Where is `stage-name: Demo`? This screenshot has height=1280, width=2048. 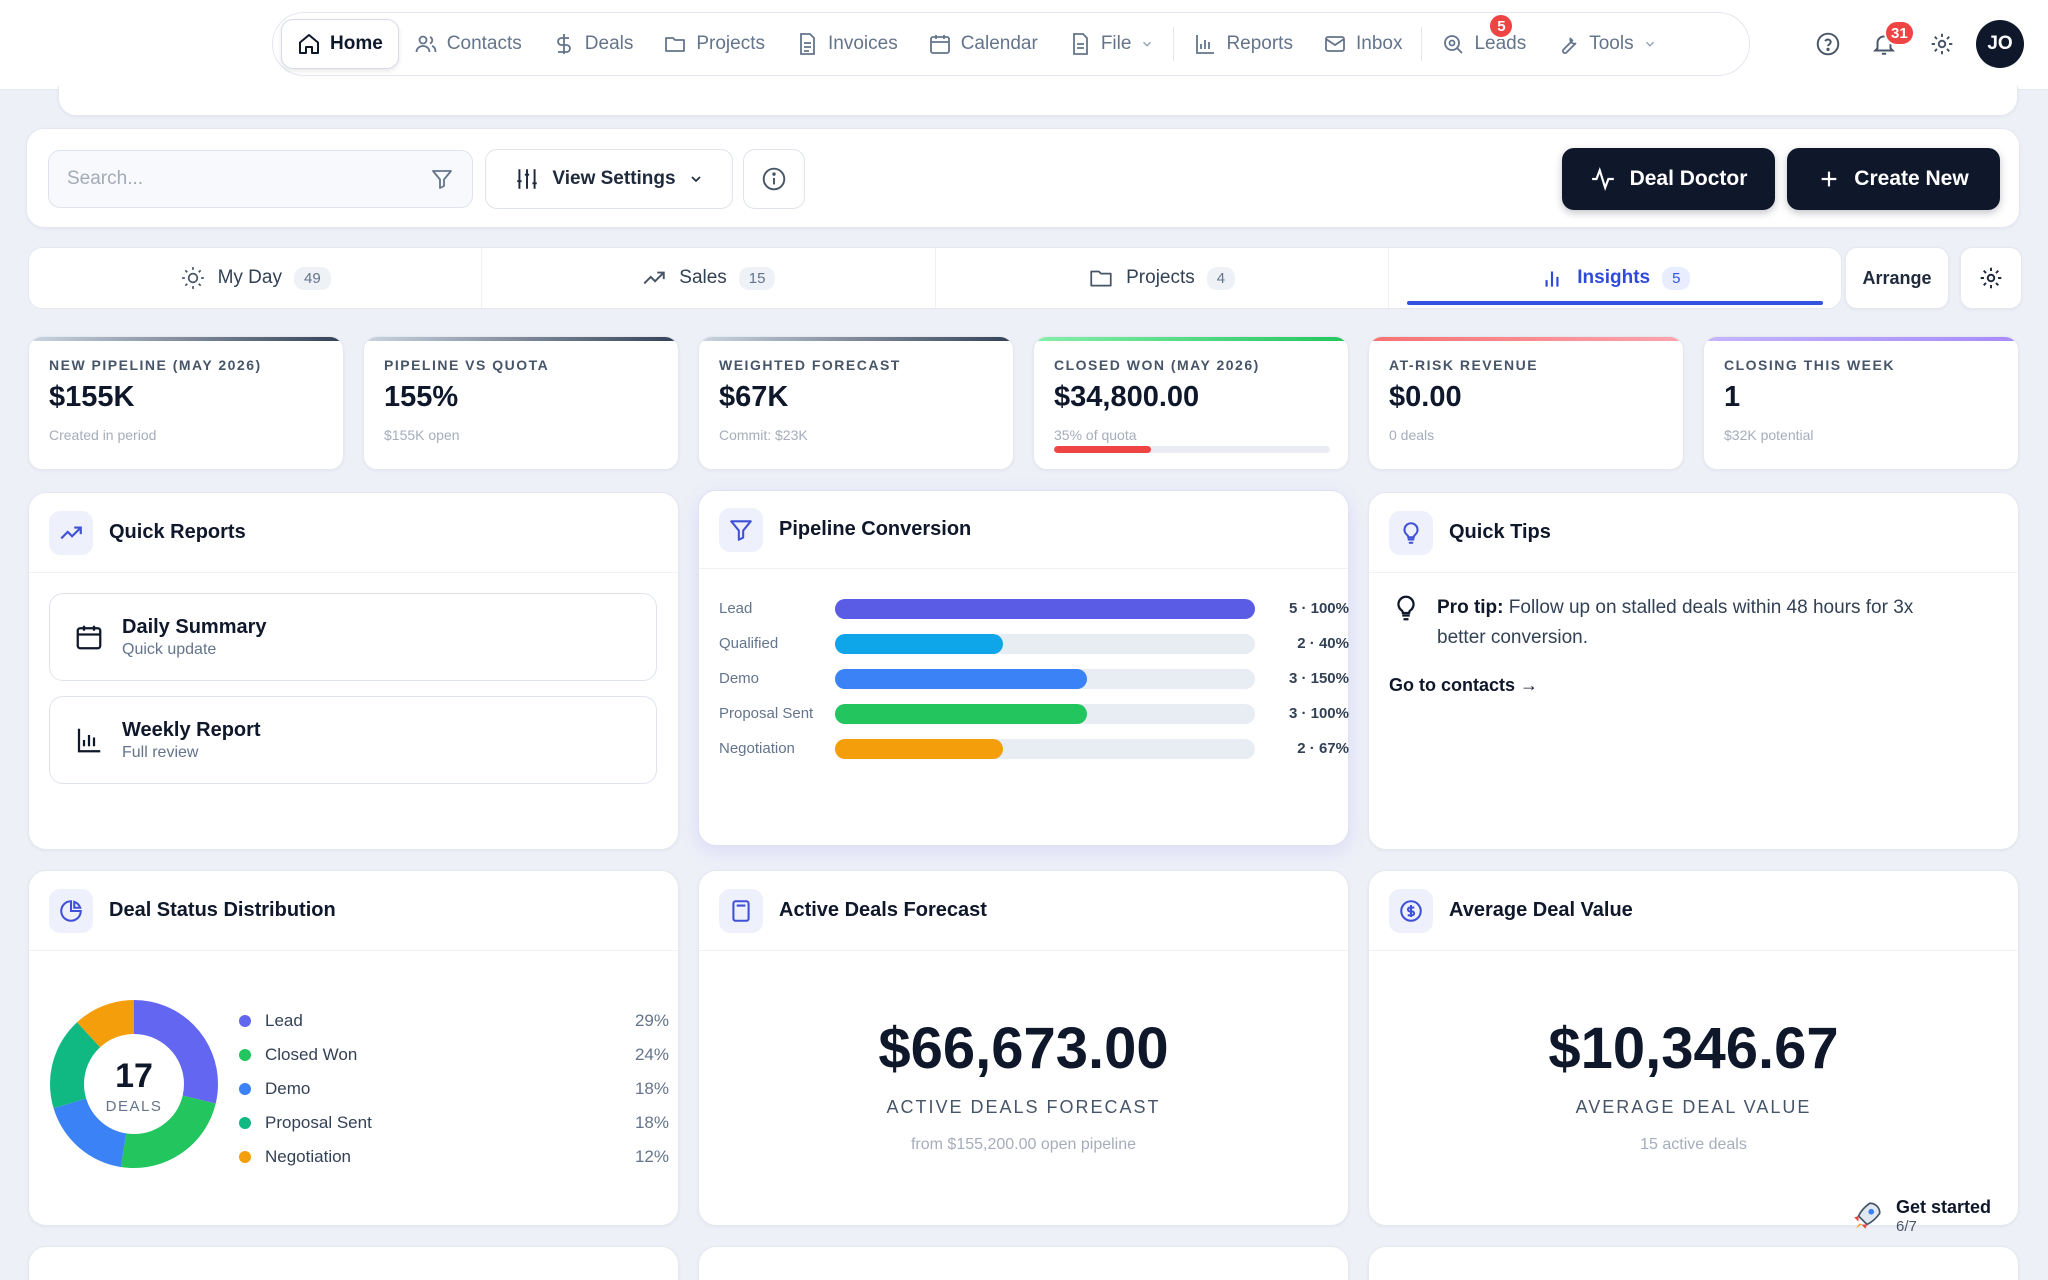
stage-name: Demo is located at coordinates (739, 678).